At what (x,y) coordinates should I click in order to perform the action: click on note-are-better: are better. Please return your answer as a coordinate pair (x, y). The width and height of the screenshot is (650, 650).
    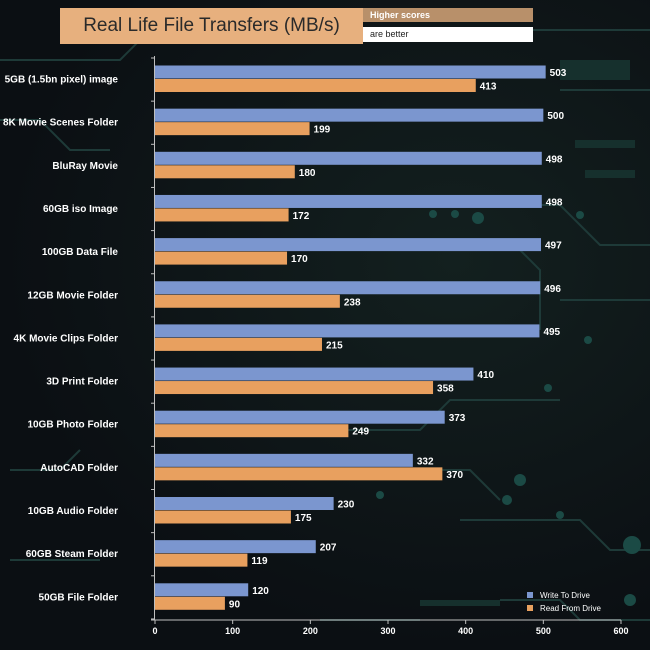
    Looking at the image, I should click on (448, 34).